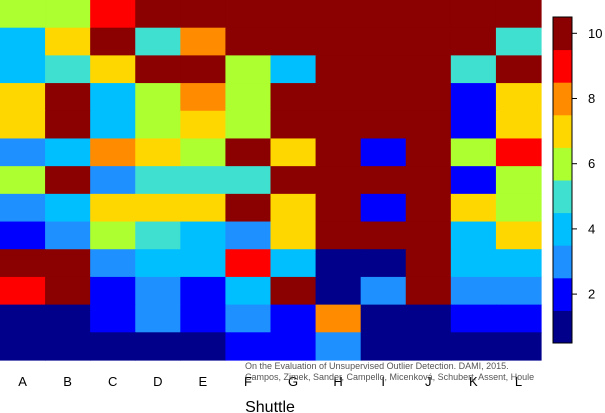 The height and width of the screenshot is (413, 605). What do you see at coordinates (591, 98) in the screenshot?
I see `colorbar-tick-label: 8` at bounding box center [591, 98].